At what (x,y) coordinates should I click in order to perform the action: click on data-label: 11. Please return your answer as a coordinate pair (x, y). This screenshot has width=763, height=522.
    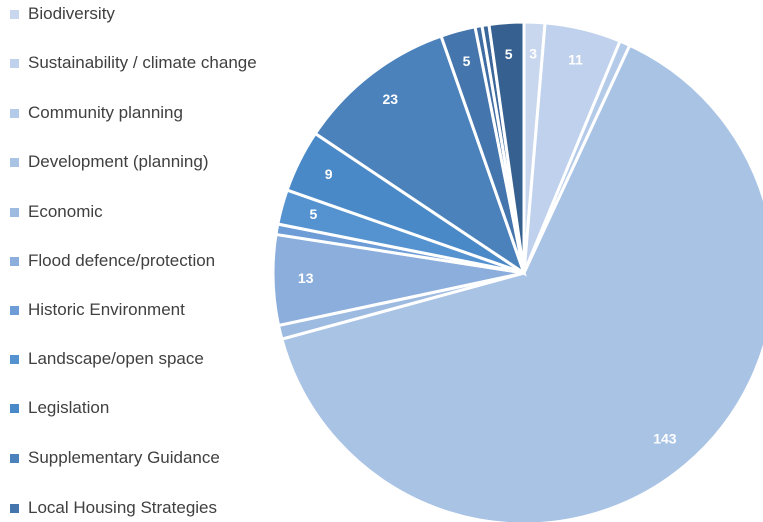
    Looking at the image, I should click on (575, 60).